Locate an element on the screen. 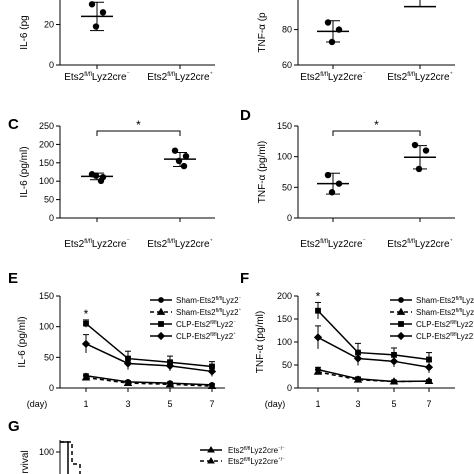 The width and height of the screenshot is (474, 474). legend-entry: Sham-Ets2fl/flLyz2⁻ is located at coordinates (196, 300).